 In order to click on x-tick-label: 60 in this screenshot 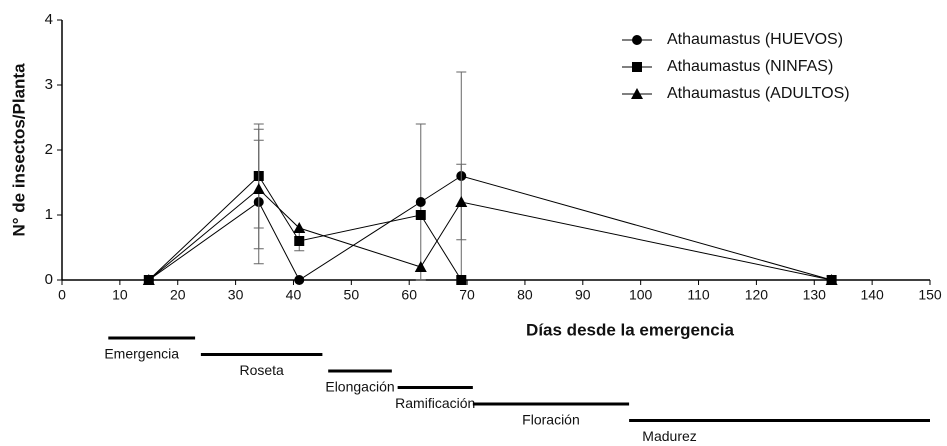, I will do `click(409, 295)`.